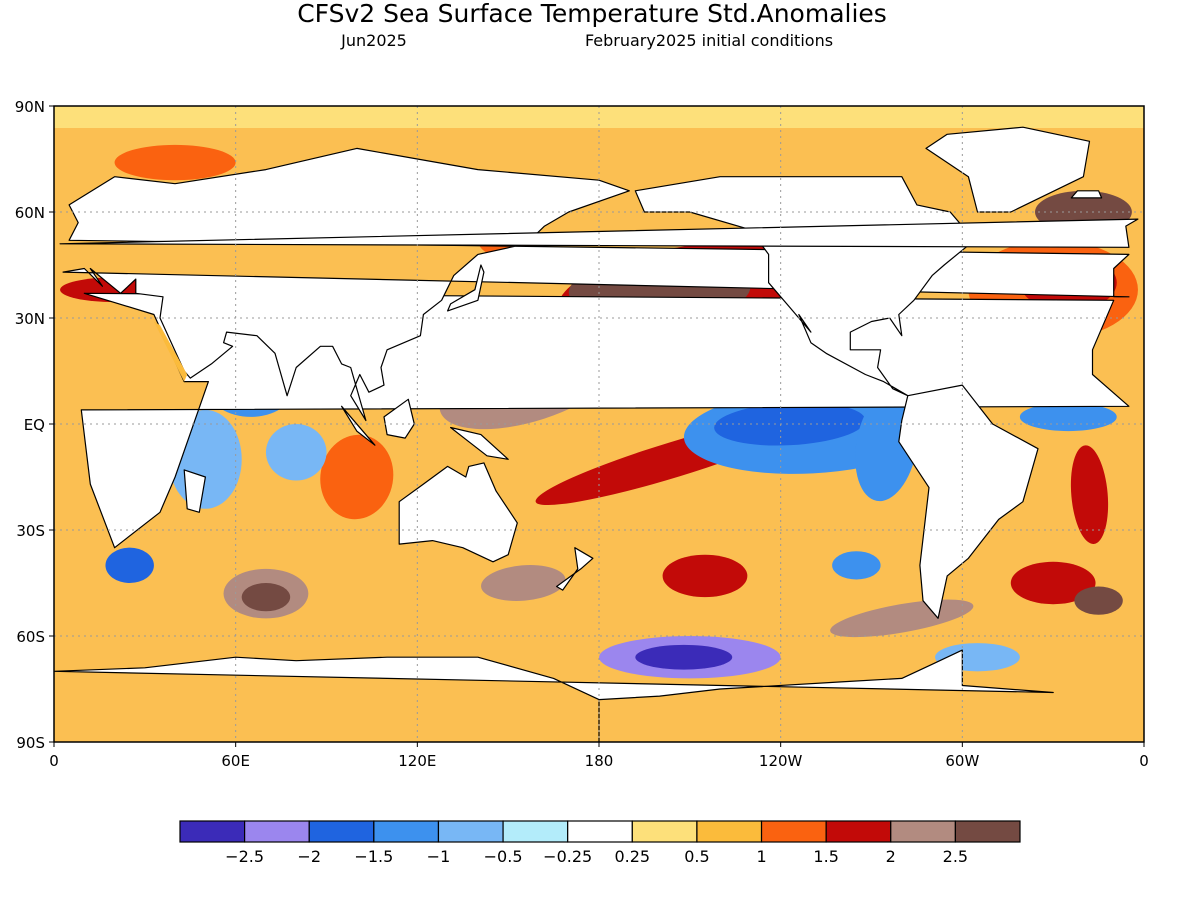 The width and height of the screenshot is (1200, 900). I want to click on anomaly-region-sio-cold-west, so click(129, 565).